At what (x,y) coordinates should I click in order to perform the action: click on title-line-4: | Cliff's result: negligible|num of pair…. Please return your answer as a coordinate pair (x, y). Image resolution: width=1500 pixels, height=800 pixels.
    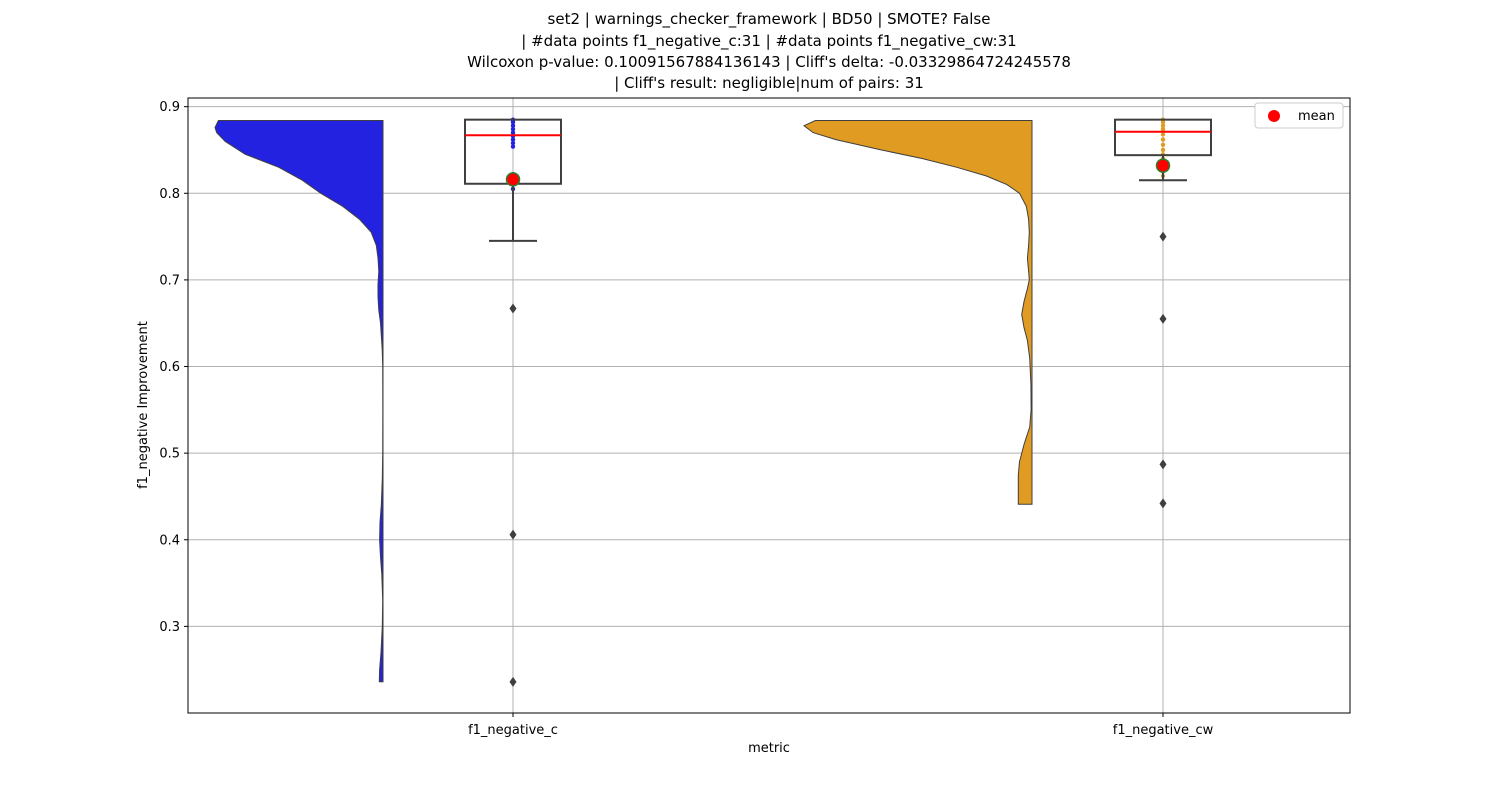
    Looking at the image, I should click on (769, 83).